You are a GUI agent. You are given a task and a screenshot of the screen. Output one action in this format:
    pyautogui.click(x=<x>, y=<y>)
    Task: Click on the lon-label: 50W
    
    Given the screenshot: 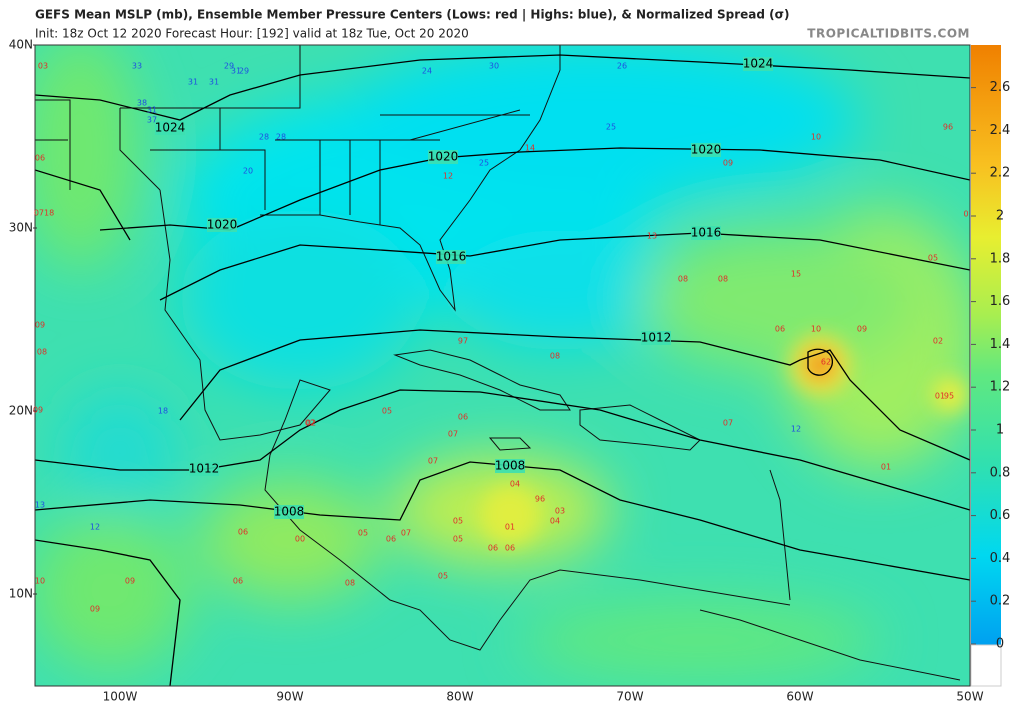 What is the action you would take?
    pyautogui.click(x=969, y=697)
    